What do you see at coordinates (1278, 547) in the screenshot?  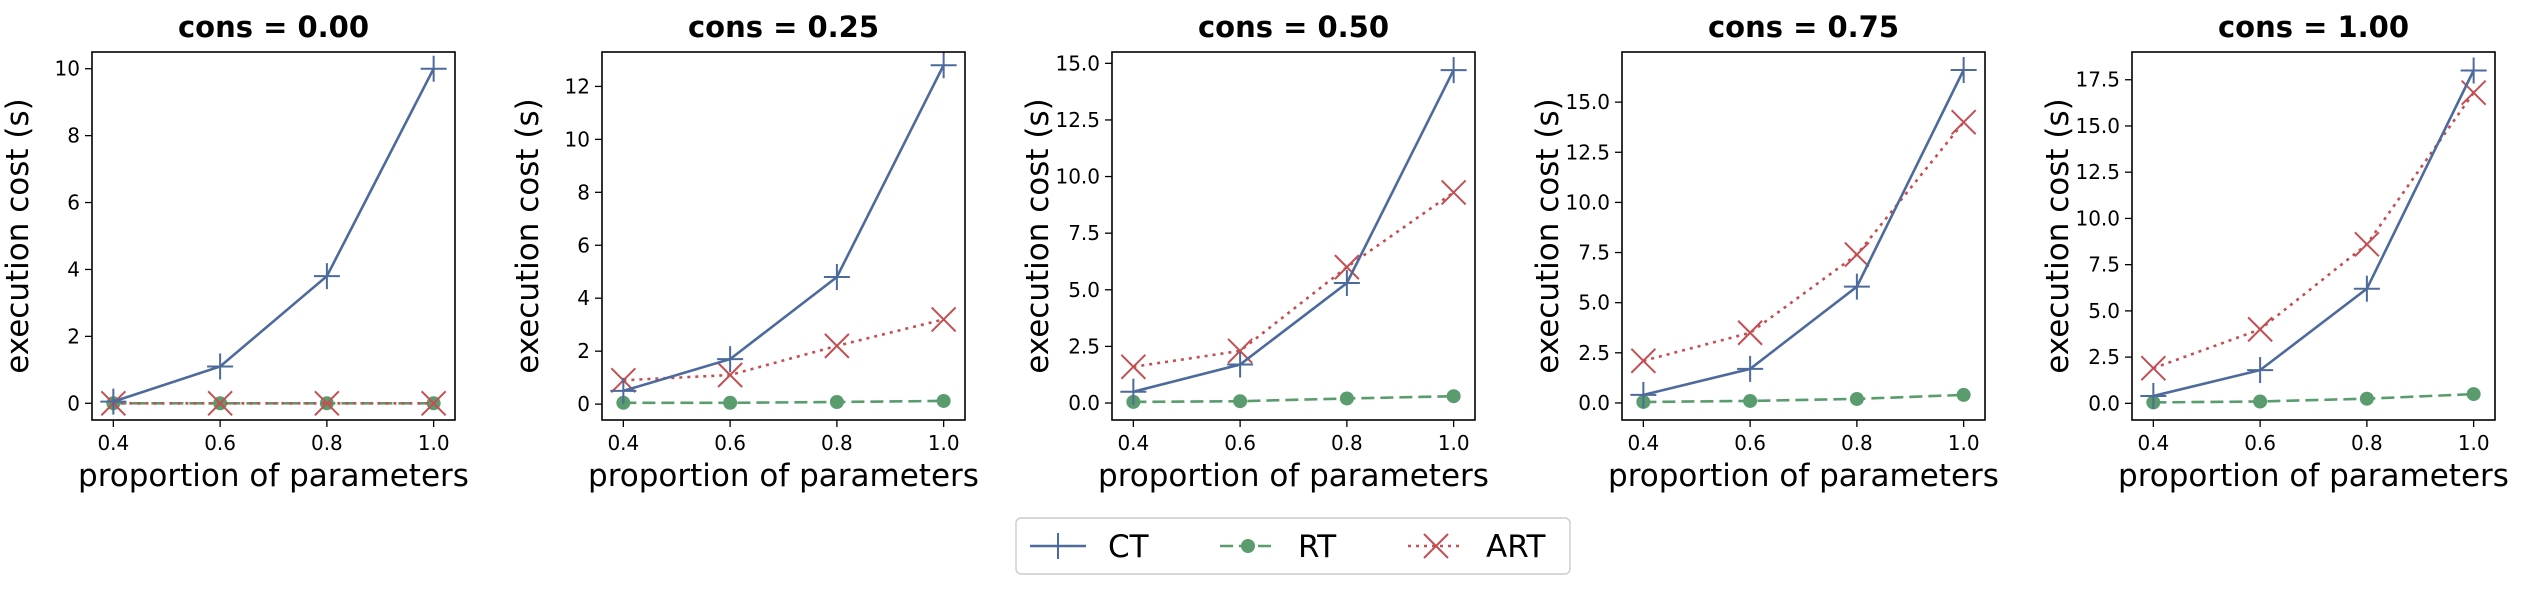 I see `legend-entry-rt: RT` at bounding box center [1278, 547].